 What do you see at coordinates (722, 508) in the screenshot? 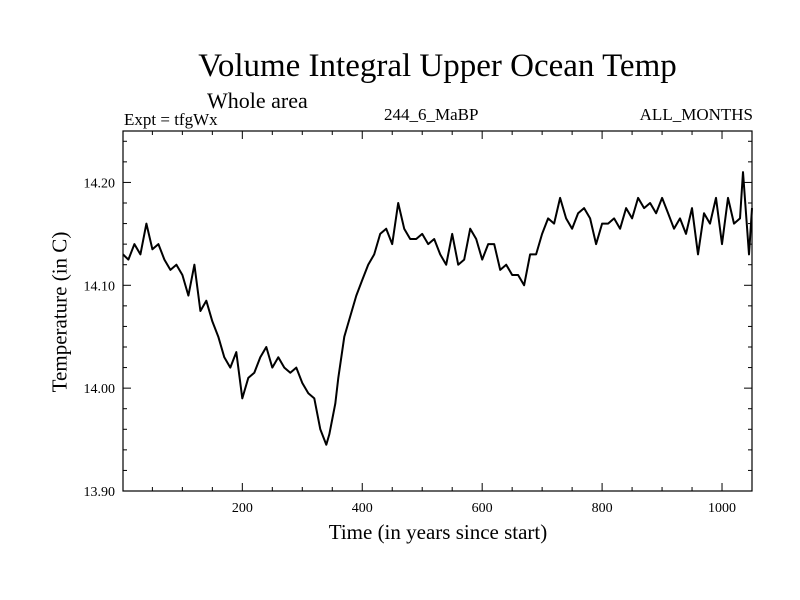
I see `x-tick-label: 1000` at bounding box center [722, 508].